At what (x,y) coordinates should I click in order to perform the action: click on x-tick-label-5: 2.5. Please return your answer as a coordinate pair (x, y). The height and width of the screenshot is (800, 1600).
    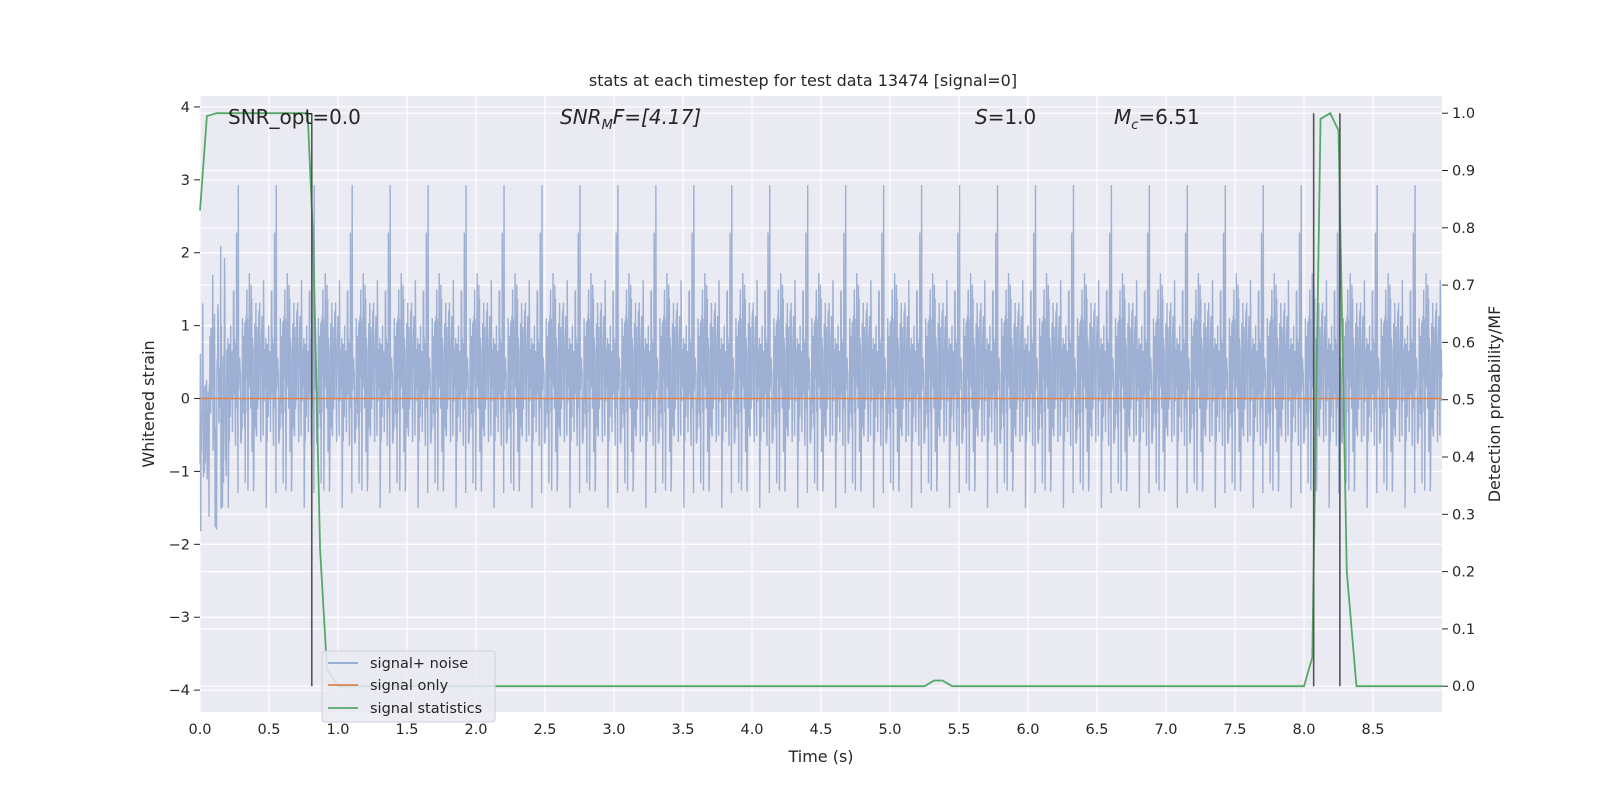
    Looking at the image, I should click on (544, 730).